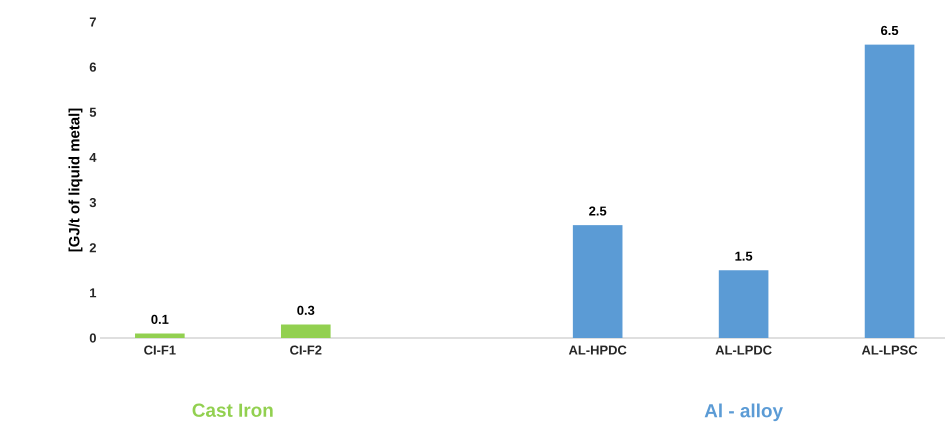 The image size is (950, 436). Describe the element at coordinates (160, 350) in the screenshot. I see `x-tick-label: CI-F1` at that location.